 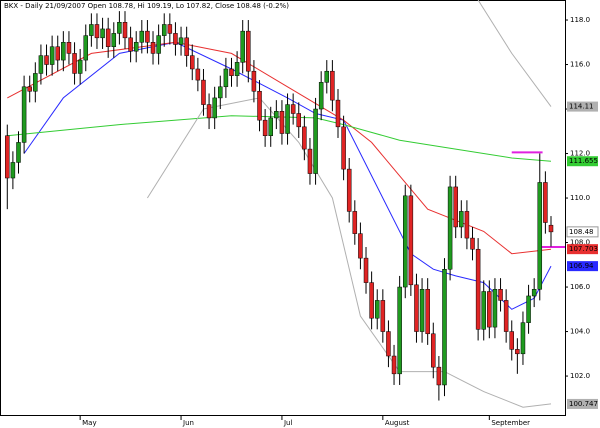 I want to click on x-tick-label: Jun, so click(x=188, y=423).